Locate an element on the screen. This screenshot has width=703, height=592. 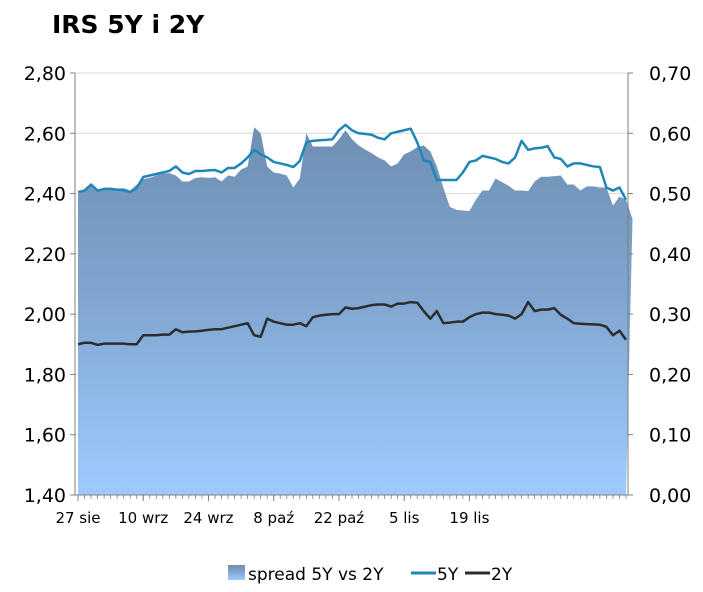
line-5y is located at coordinates (352, 162).